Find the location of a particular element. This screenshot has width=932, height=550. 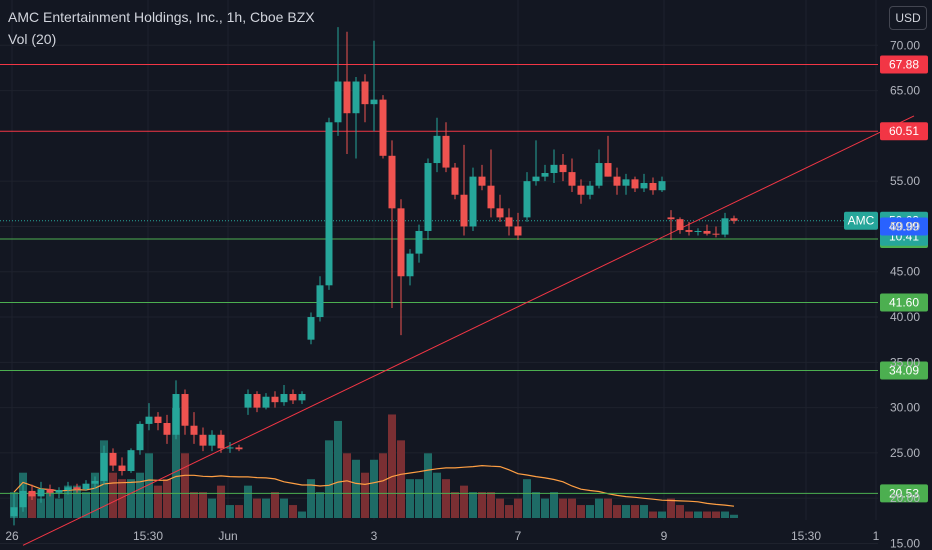

y-tick-label: 30.00 is located at coordinates (905, 408).